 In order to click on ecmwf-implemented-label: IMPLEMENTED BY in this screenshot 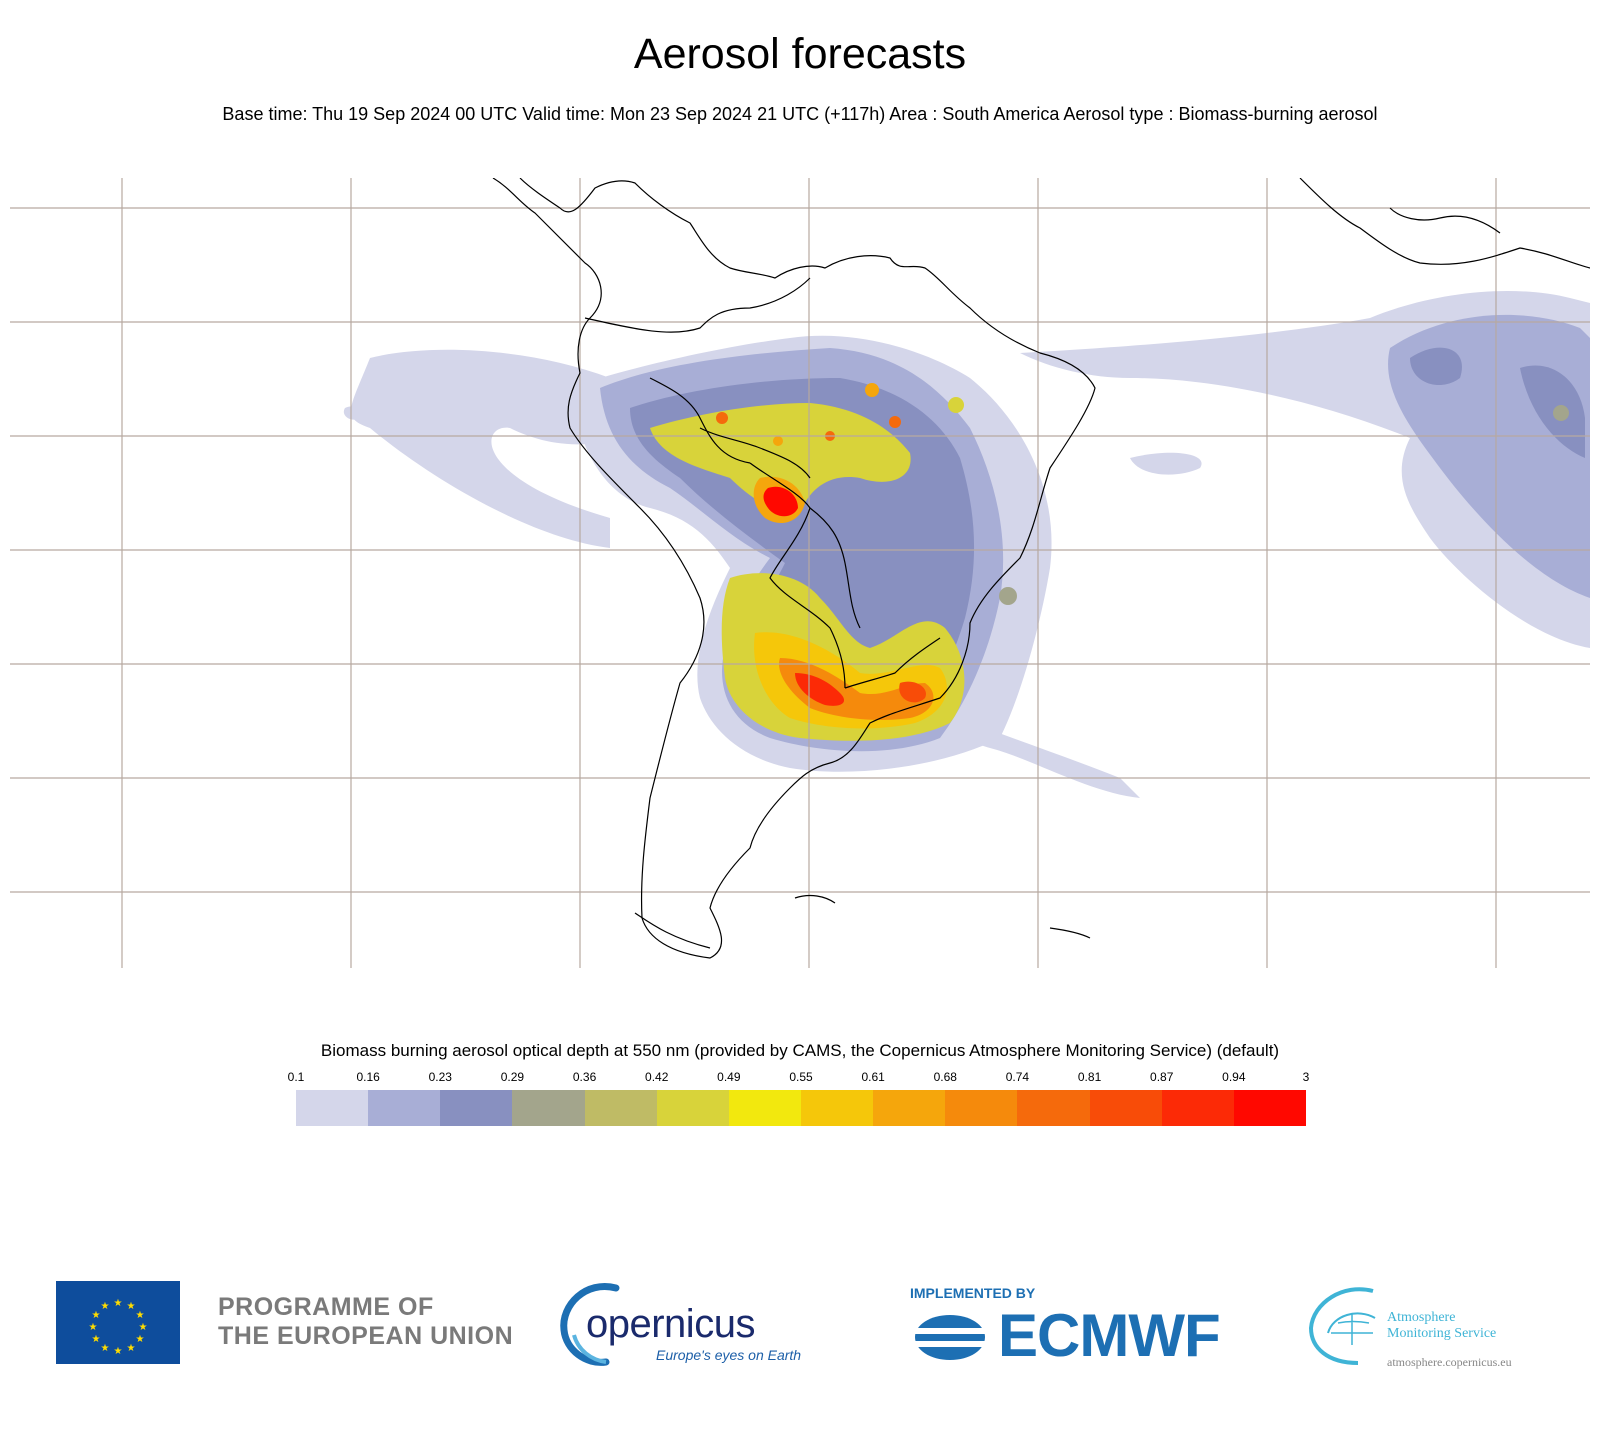, I will do `click(973, 1293)`.